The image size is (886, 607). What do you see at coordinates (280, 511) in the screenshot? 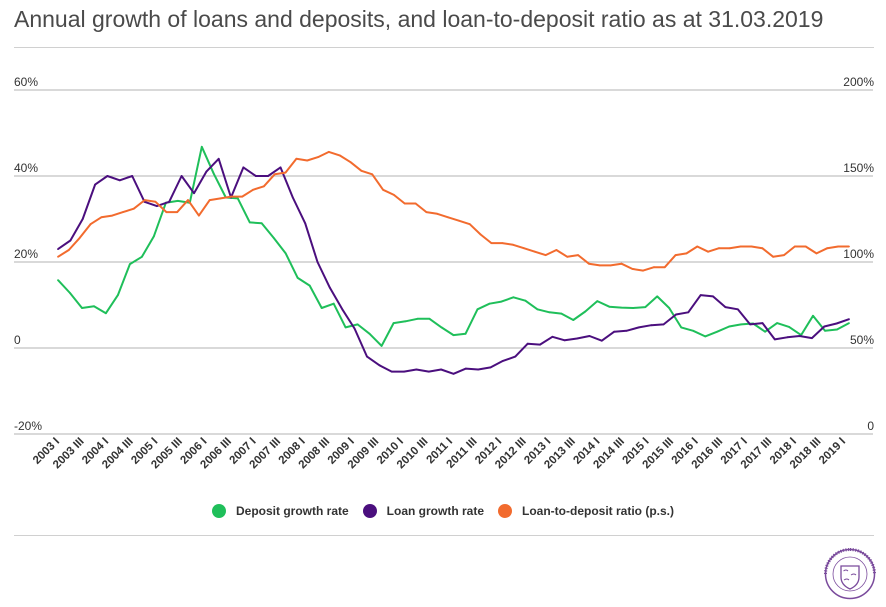
I see `legend-item-deposit: Deposit growth rate` at bounding box center [280, 511].